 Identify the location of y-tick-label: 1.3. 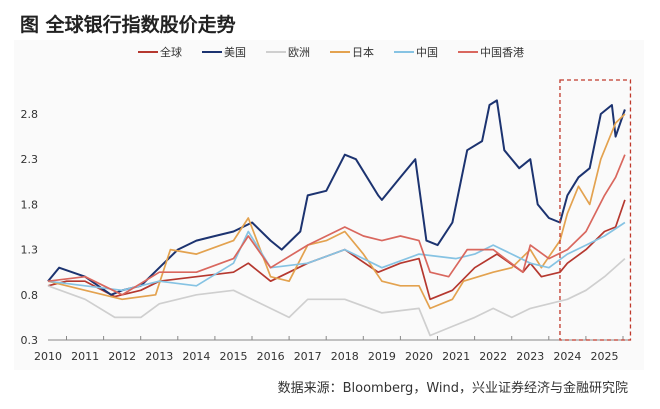
(30, 250).